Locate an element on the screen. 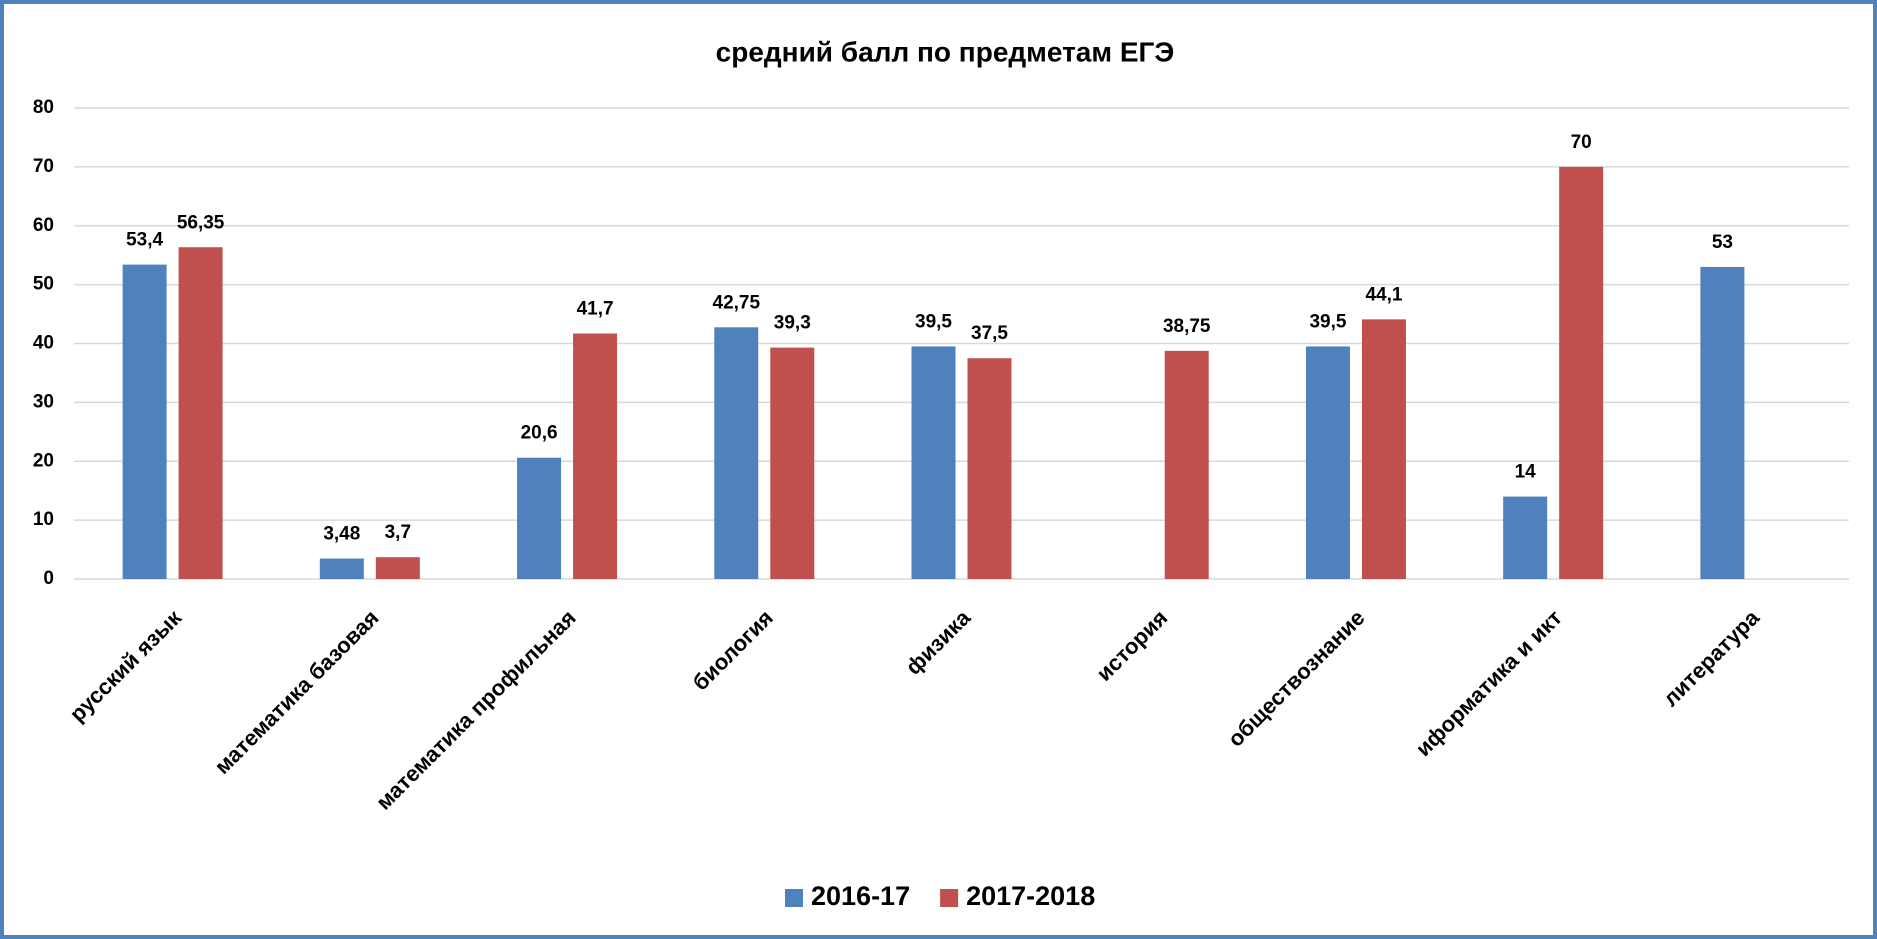 The width and height of the screenshot is (1877, 939). y-tick-label: 30 is located at coordinates (43, 401).